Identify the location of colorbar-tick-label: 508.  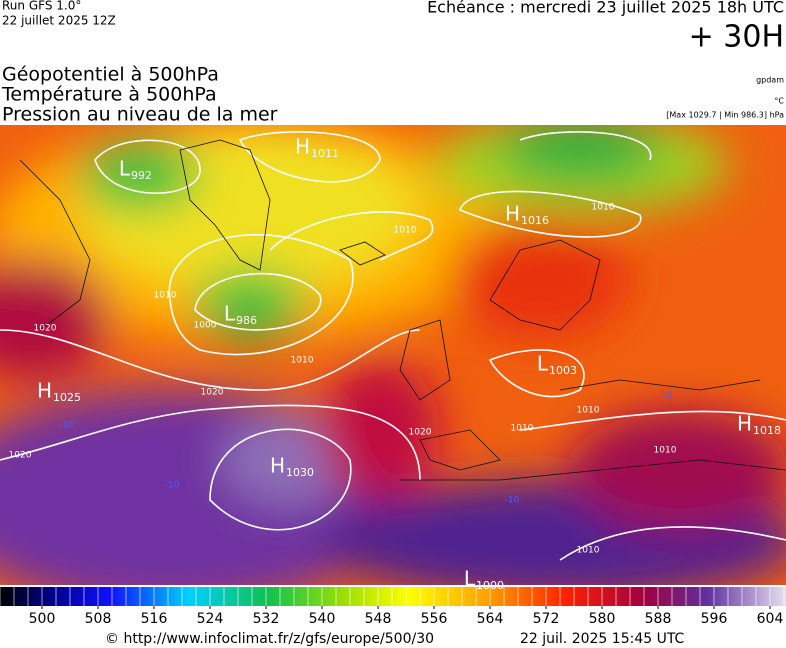
(98, 619).